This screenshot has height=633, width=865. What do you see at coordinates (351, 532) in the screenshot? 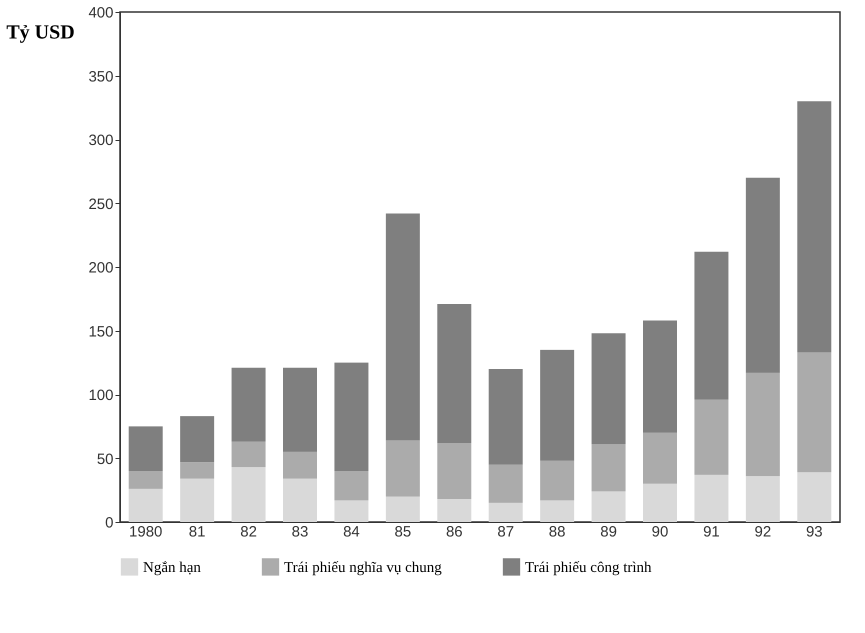
I see `x-tick-label: 84` at bounding box center [351, 532].